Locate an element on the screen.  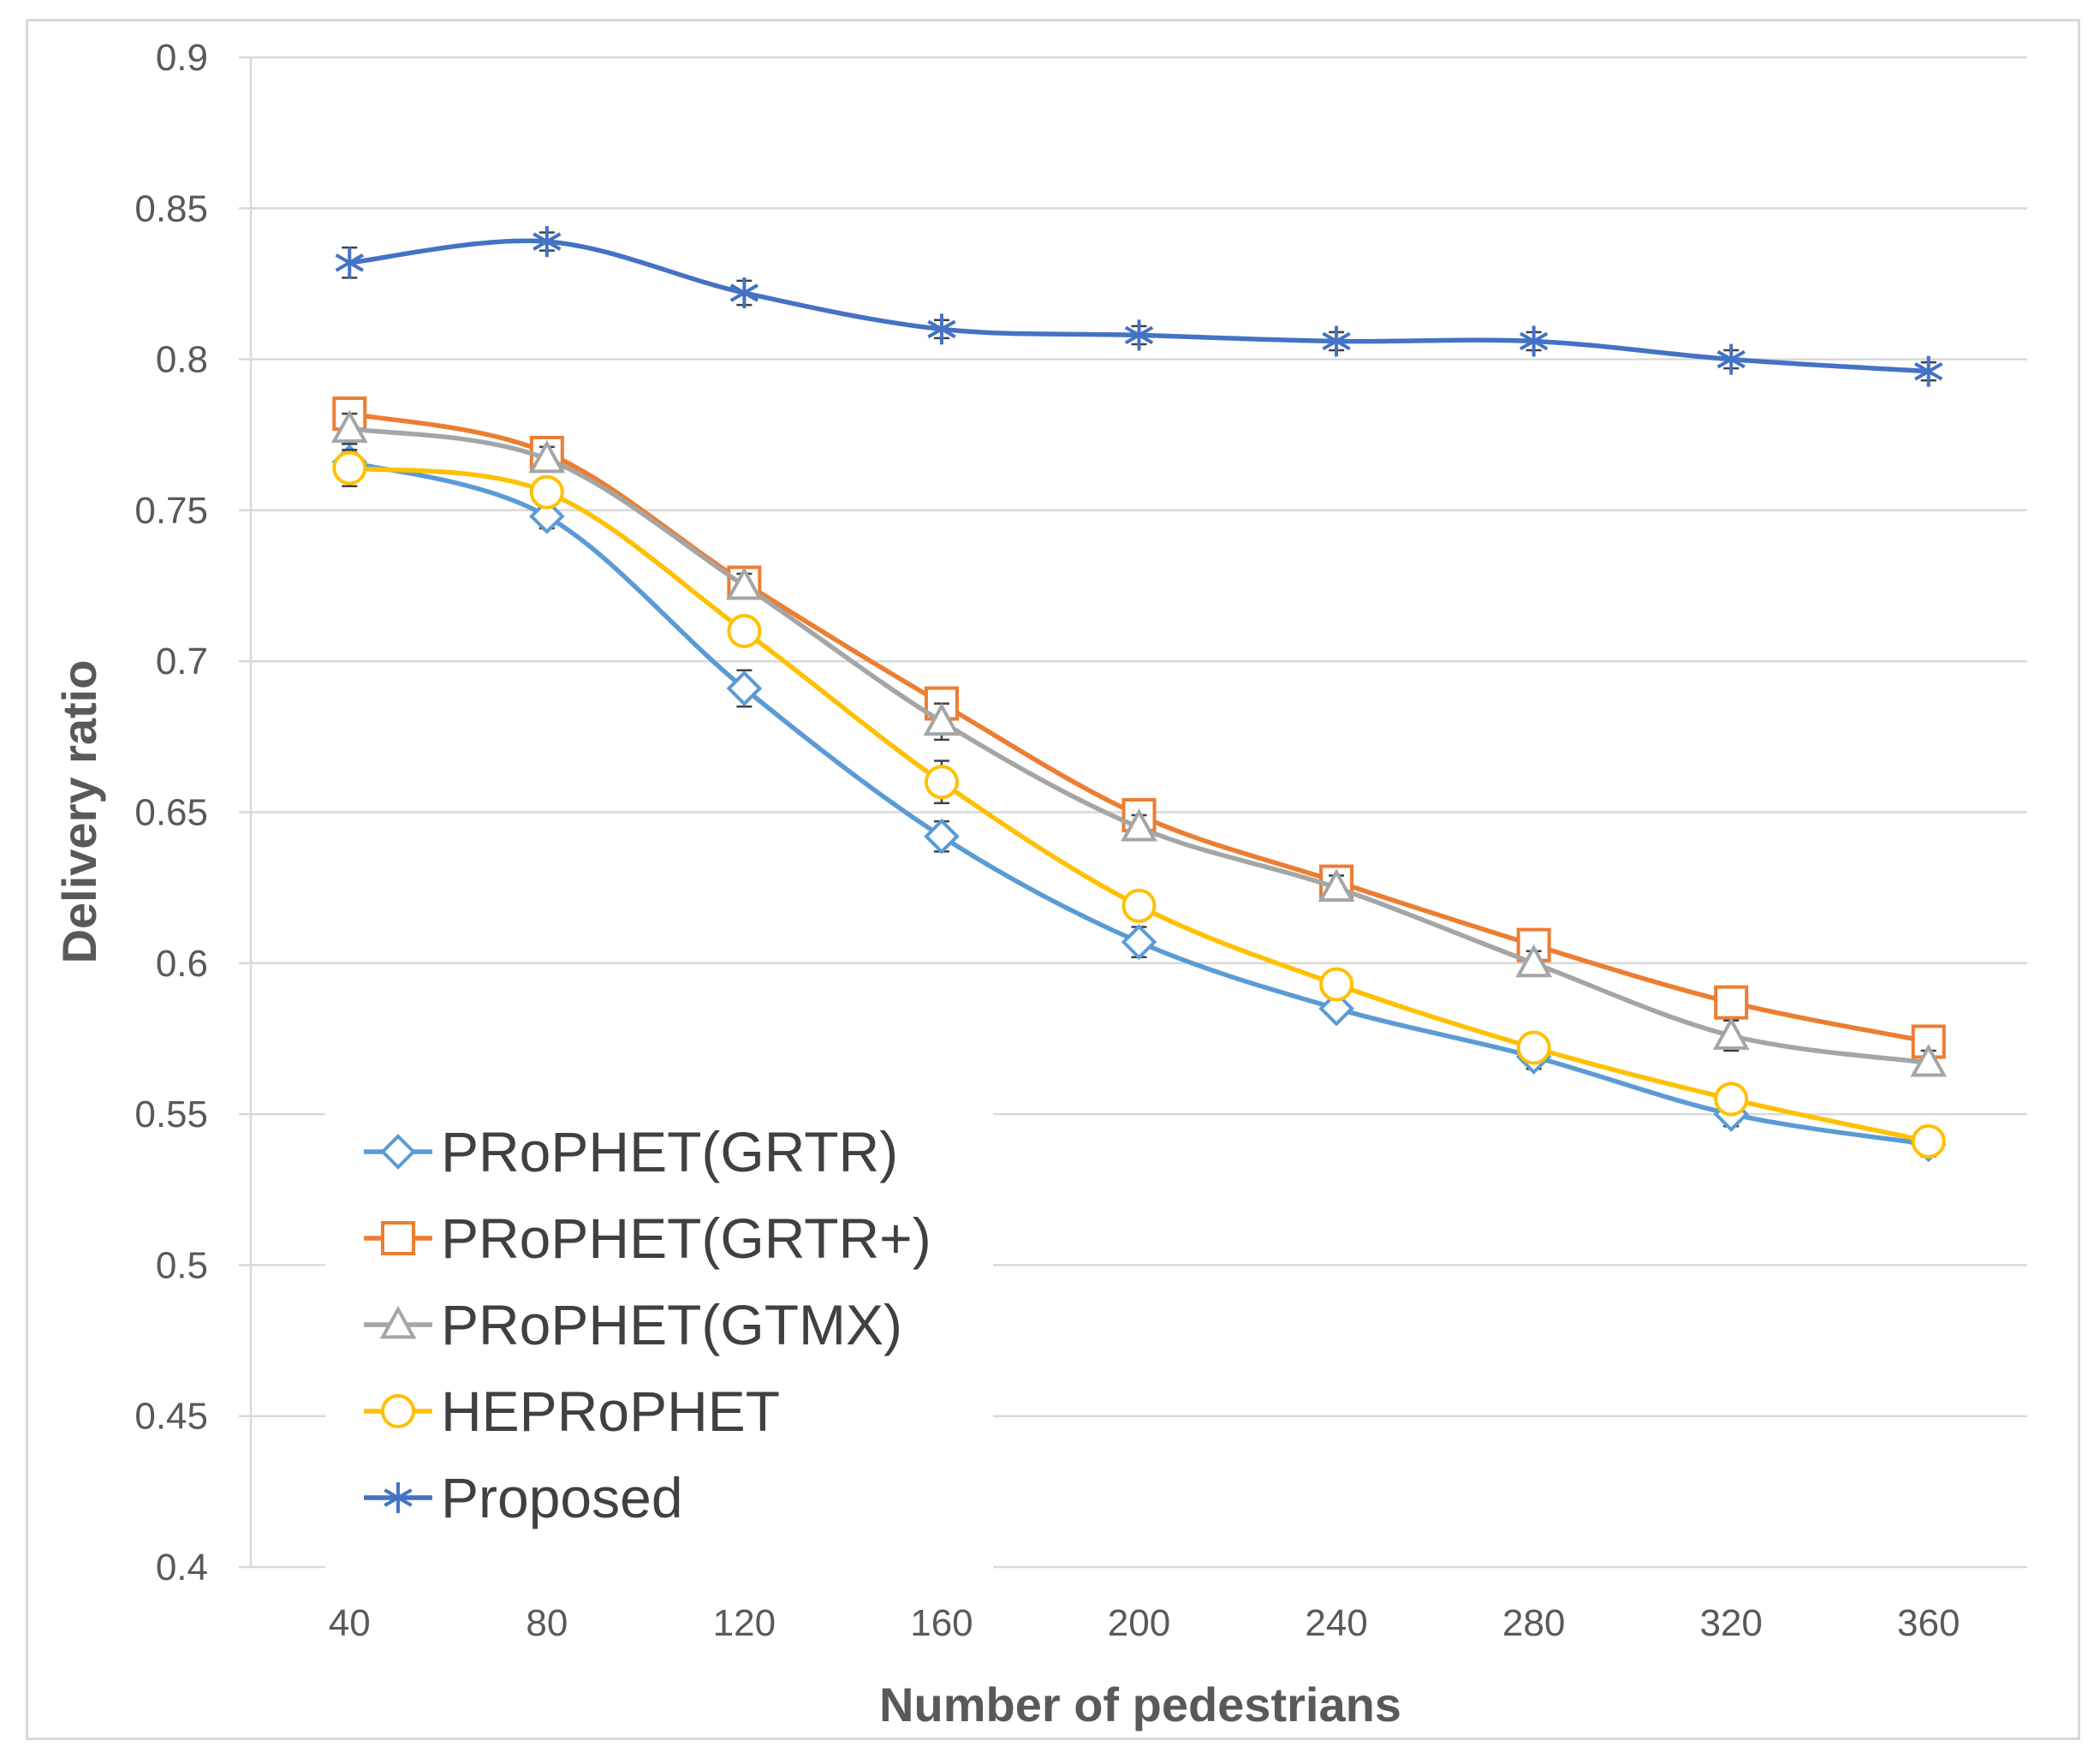
legend-background is located at coordinates (659, 1332).